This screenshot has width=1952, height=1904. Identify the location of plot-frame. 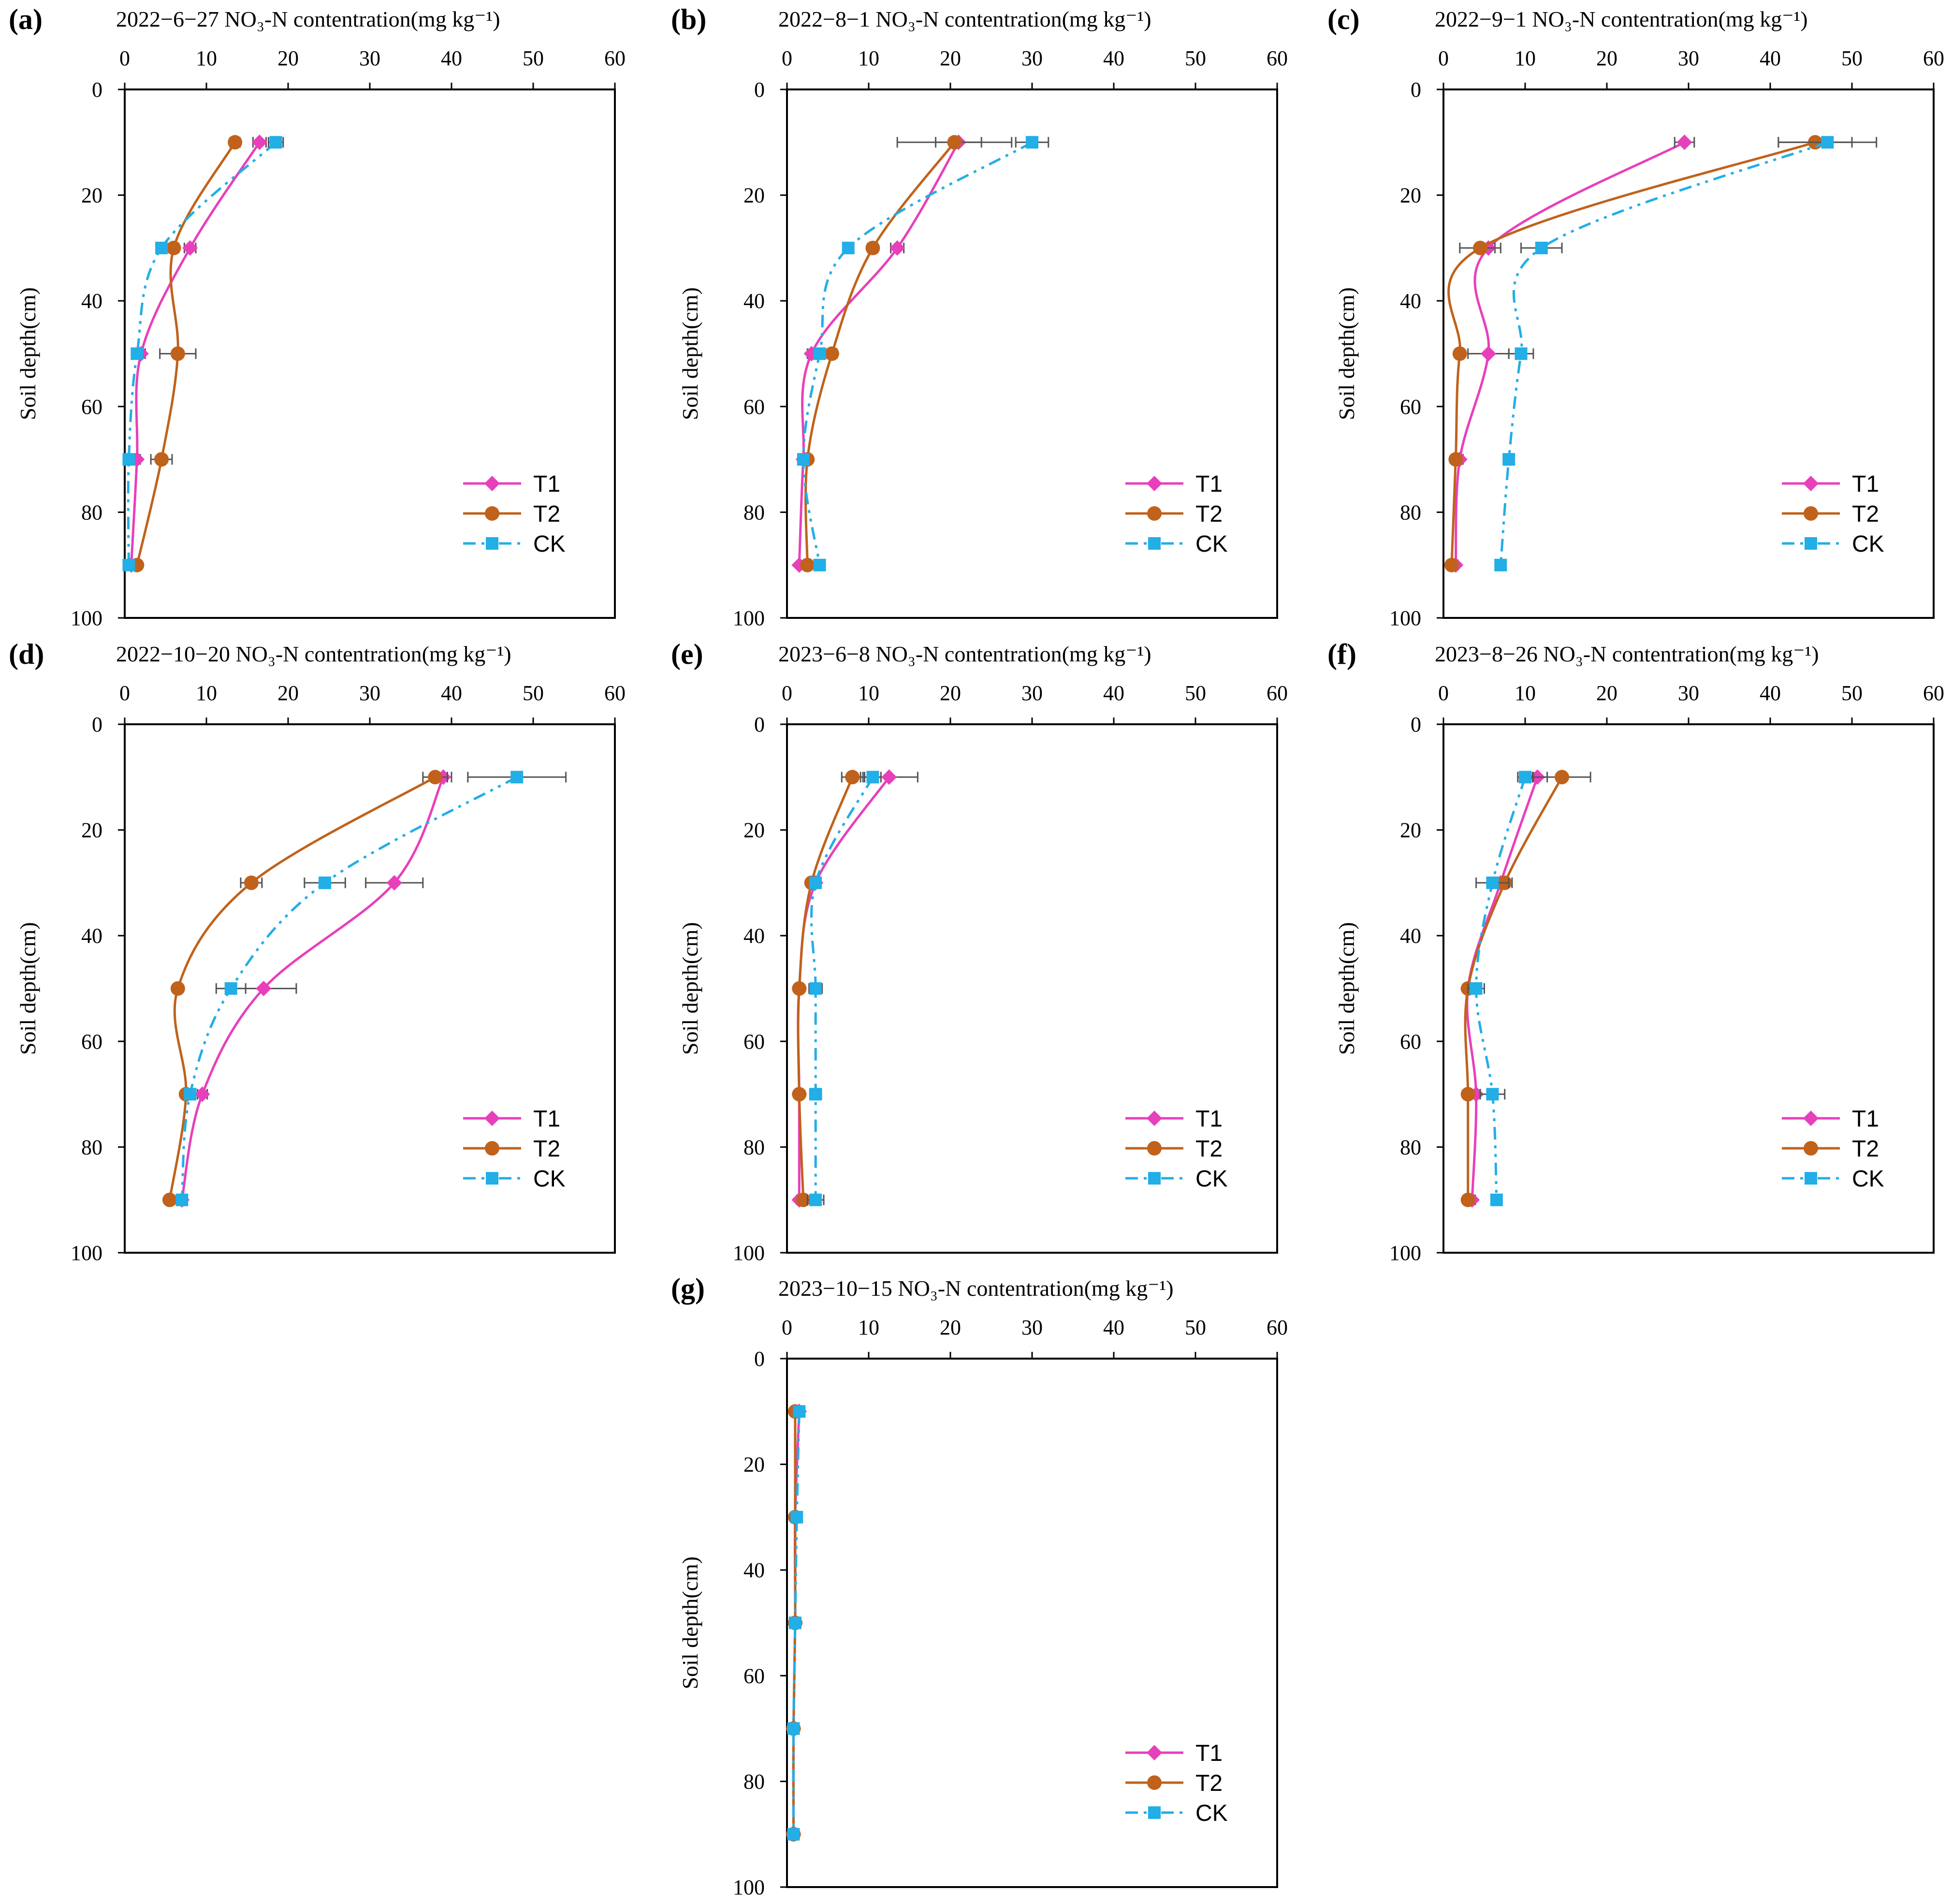
(1689, 354).